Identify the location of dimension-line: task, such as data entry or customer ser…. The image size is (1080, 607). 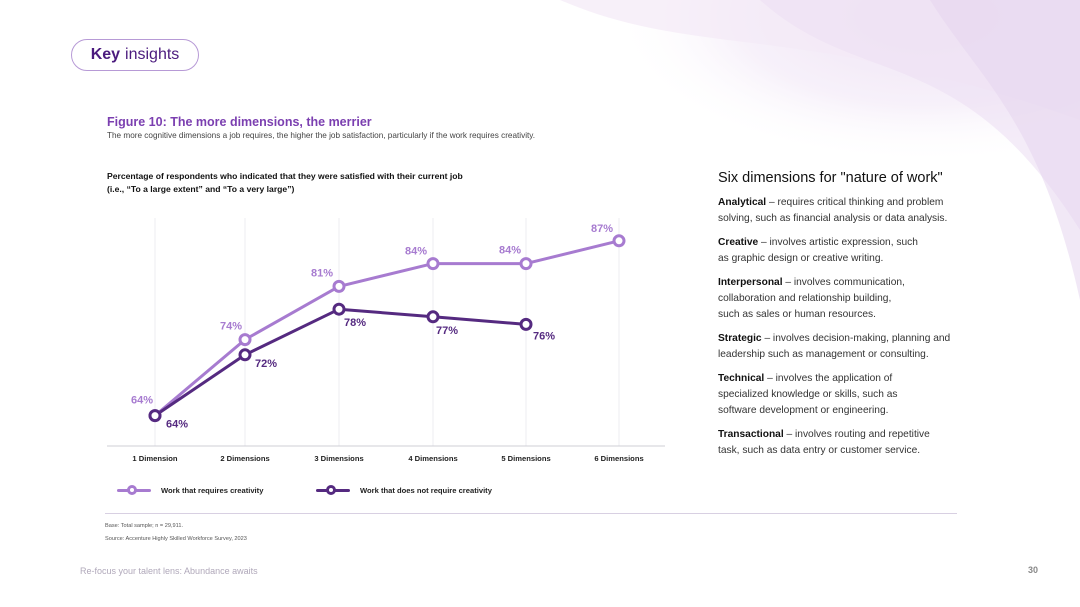
(819, 450).